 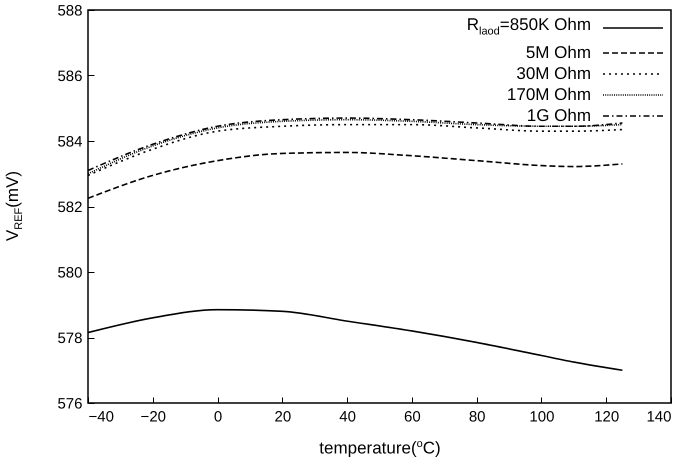 I want to click on x-tick-label: 60, so click(x=412, y=417).